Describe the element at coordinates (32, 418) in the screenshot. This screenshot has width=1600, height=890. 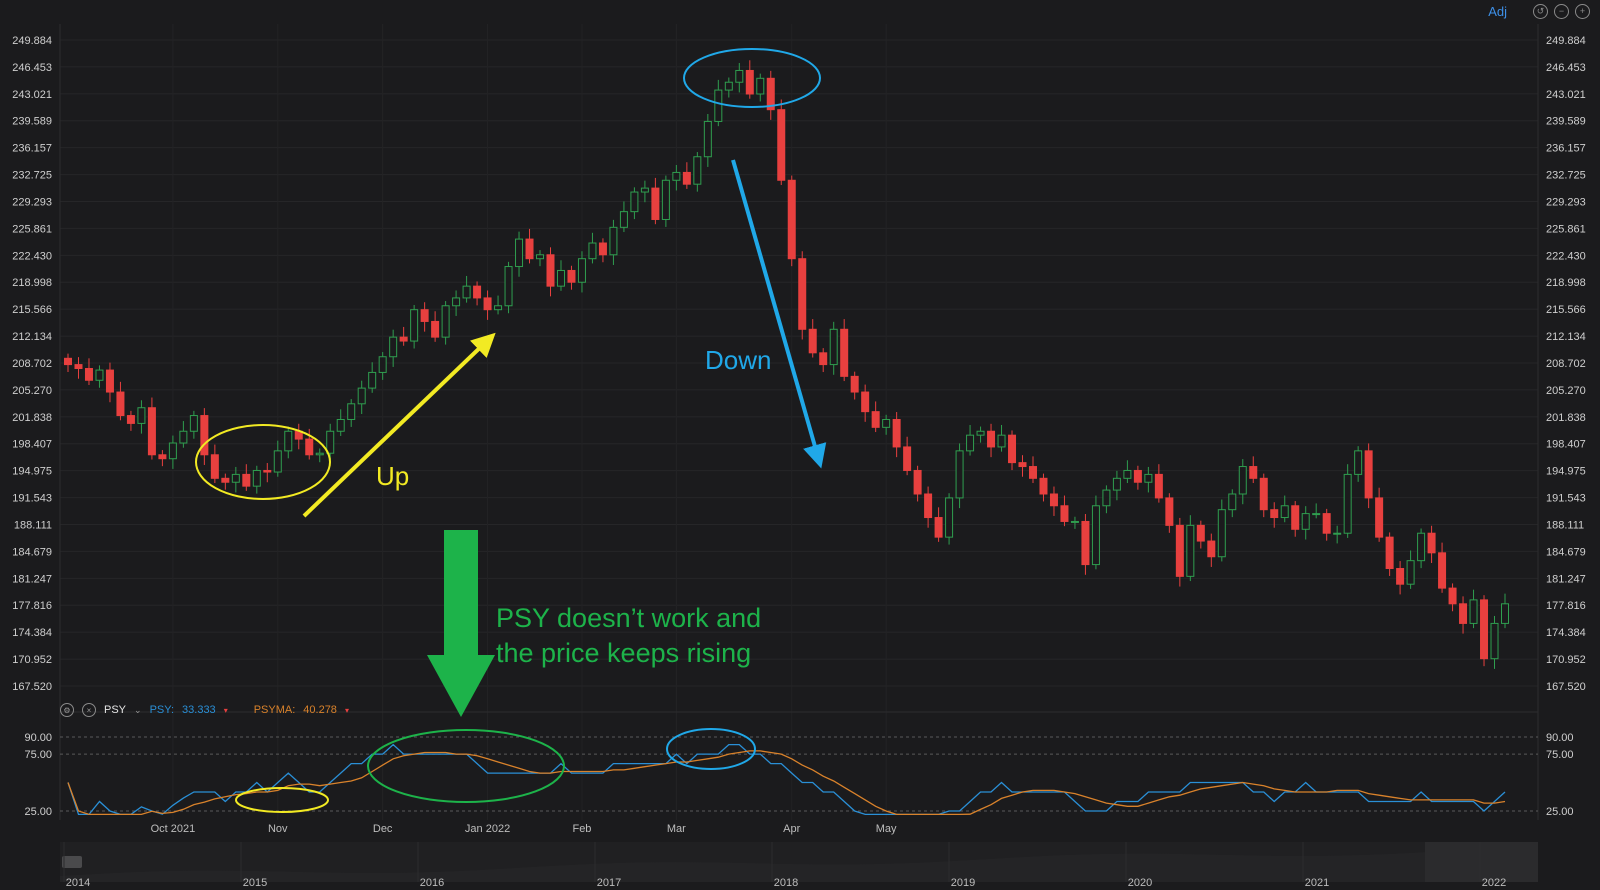
I see `y-tick-label: 201.838` at that location.